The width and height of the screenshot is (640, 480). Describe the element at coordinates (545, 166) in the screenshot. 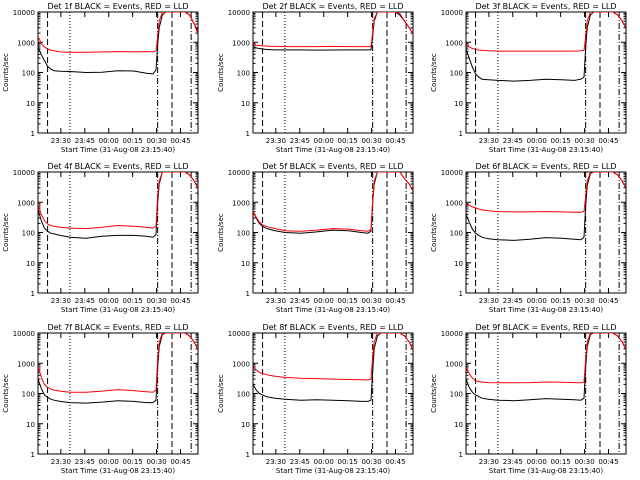

I see `panel-title: Det 6f BLACK = Events, RED = LLD` at that location.